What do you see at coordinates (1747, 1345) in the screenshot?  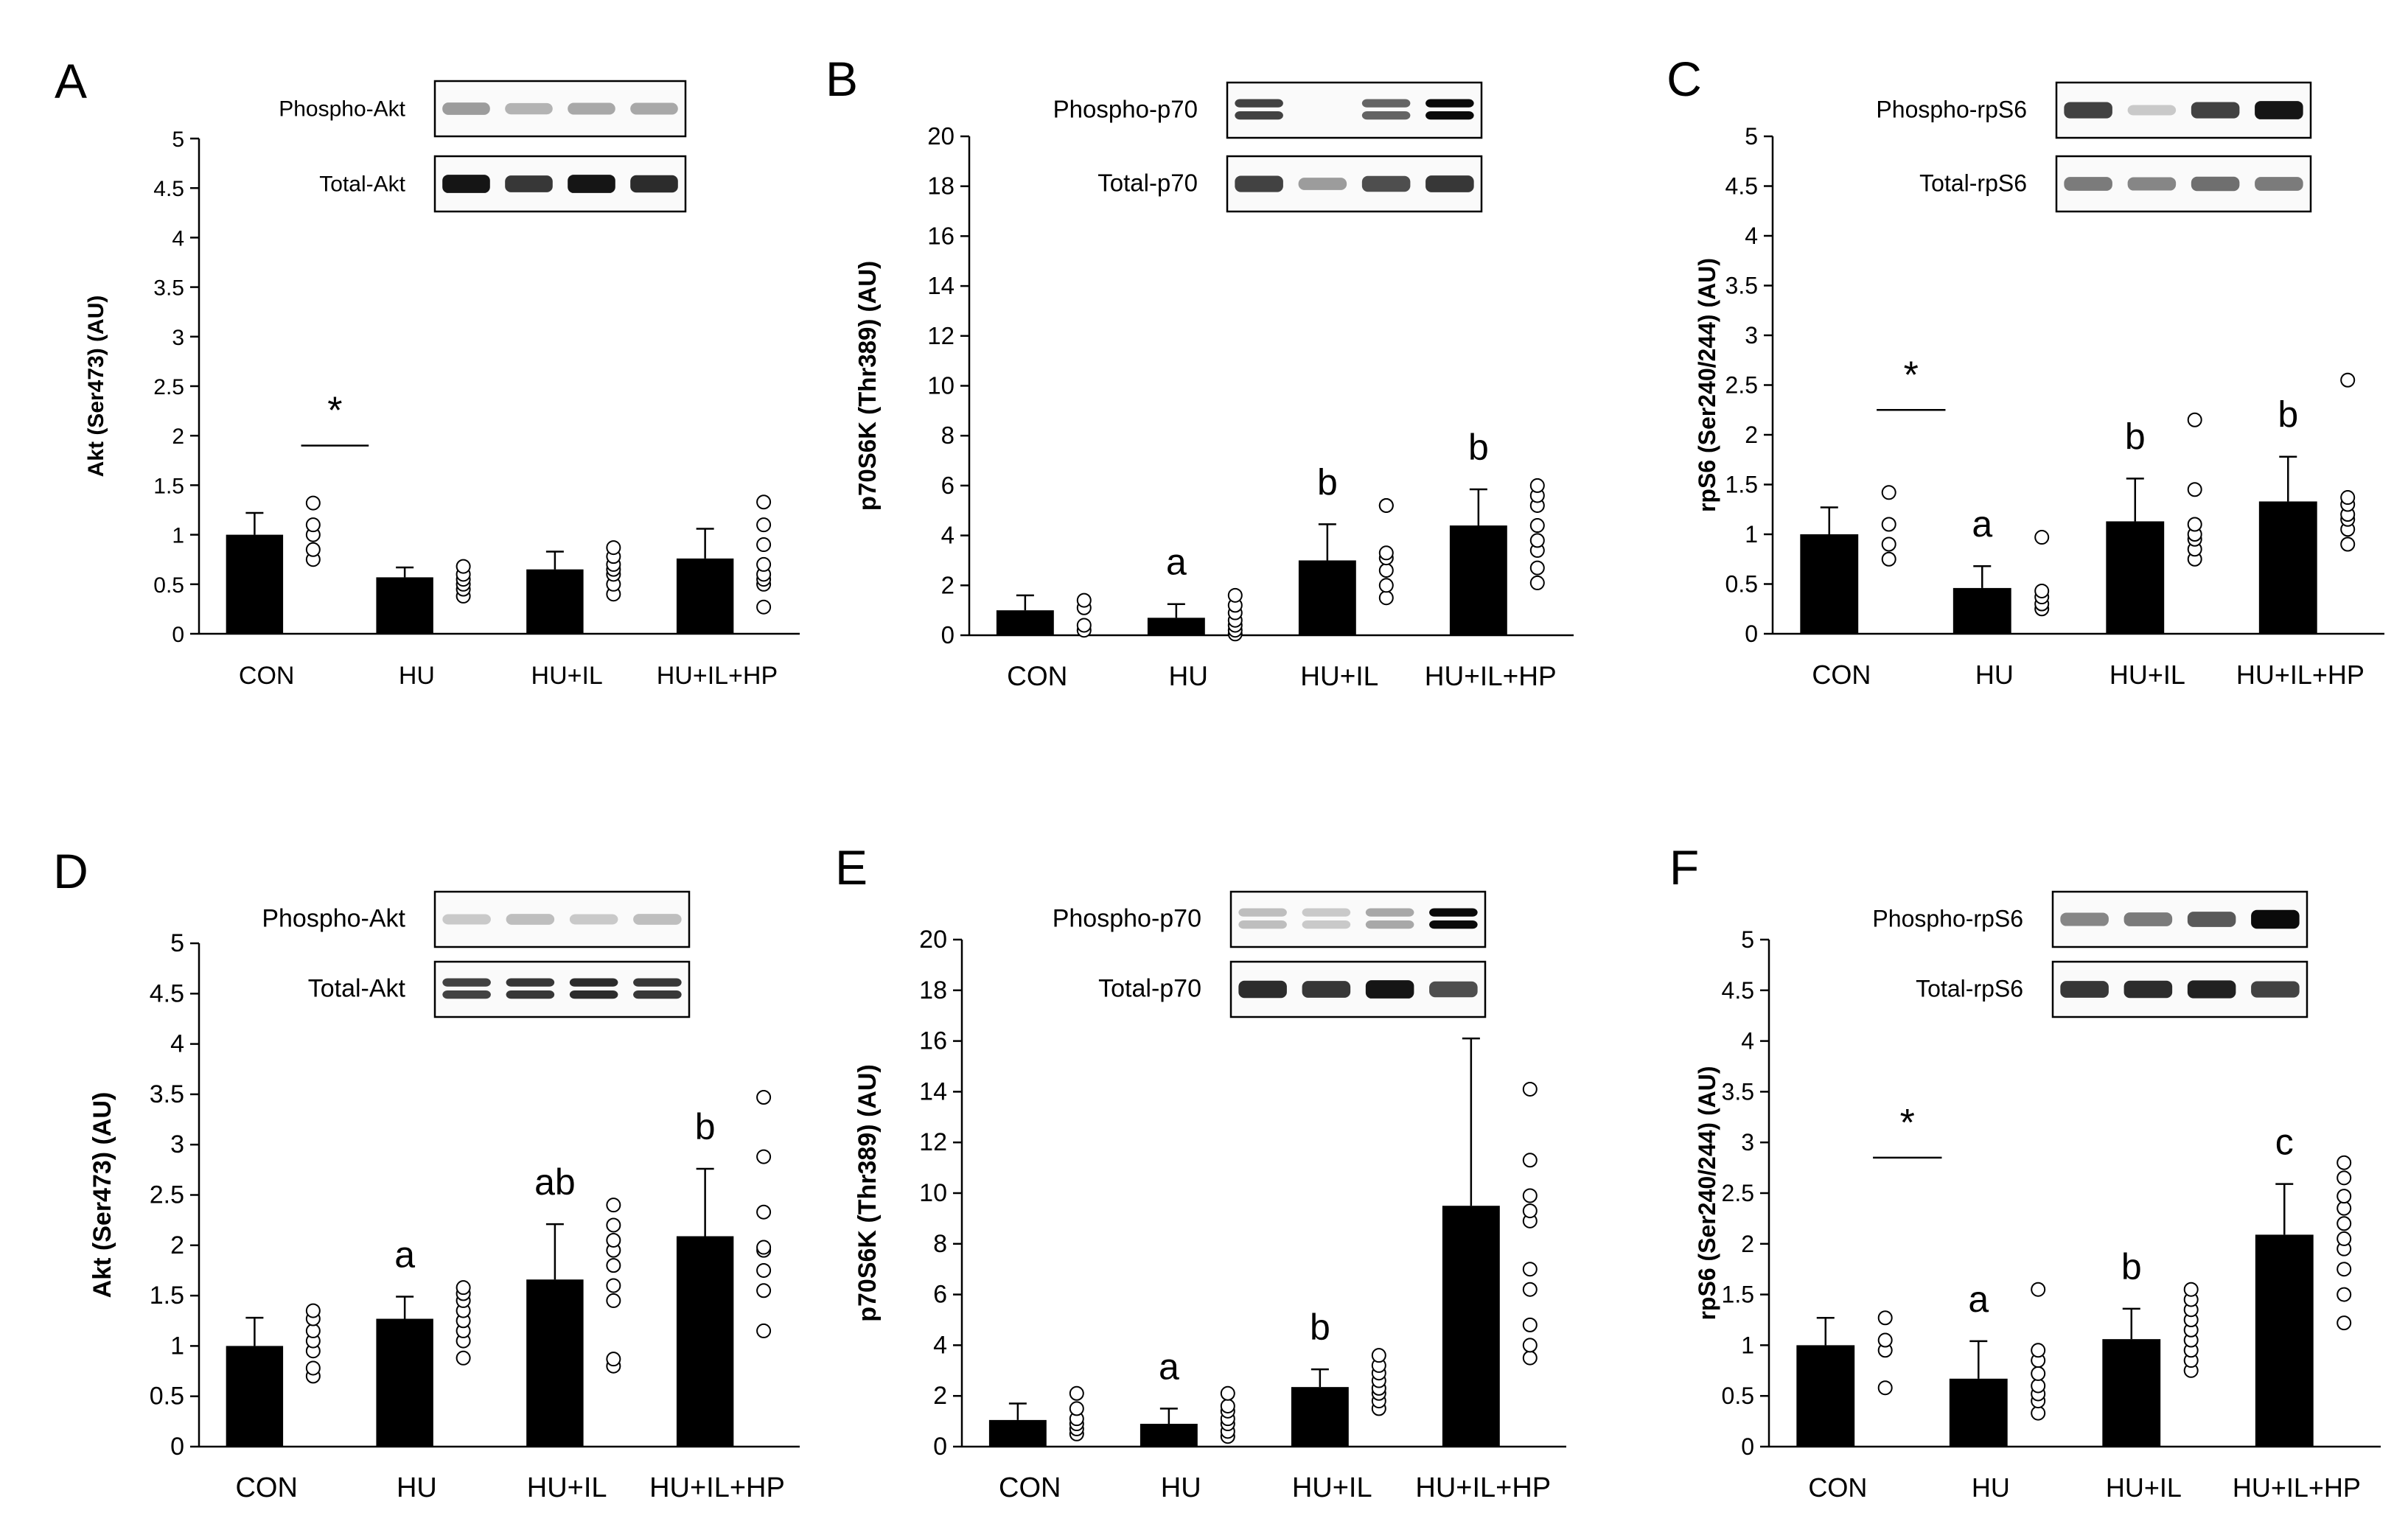 I see `y-tick-label: 1` at bounding box center [1747, 1345].